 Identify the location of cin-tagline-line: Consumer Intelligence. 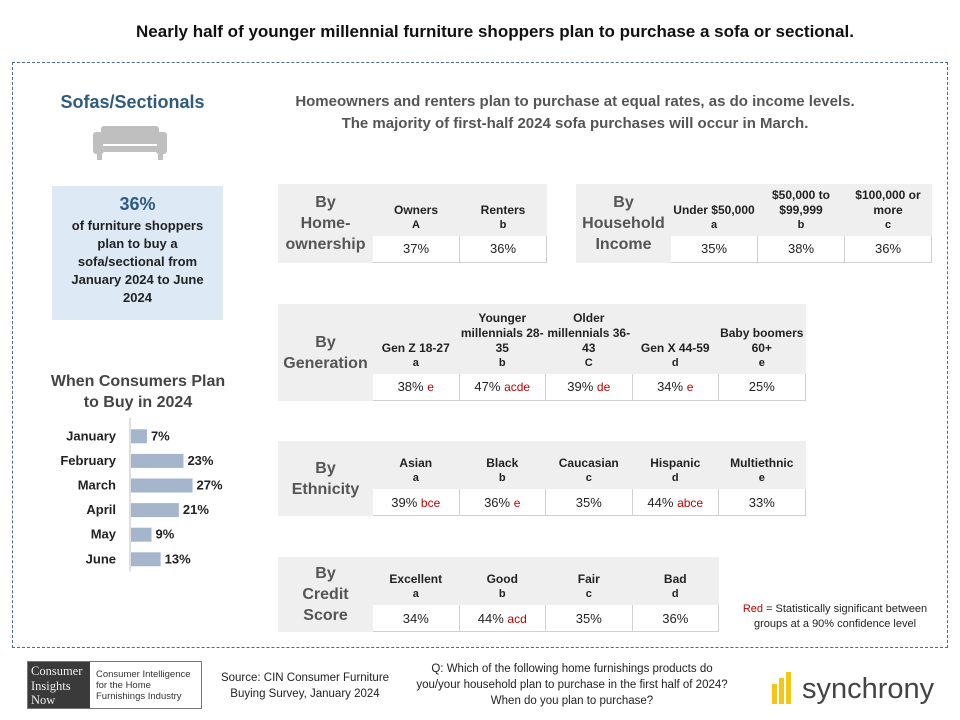
(143, 674).